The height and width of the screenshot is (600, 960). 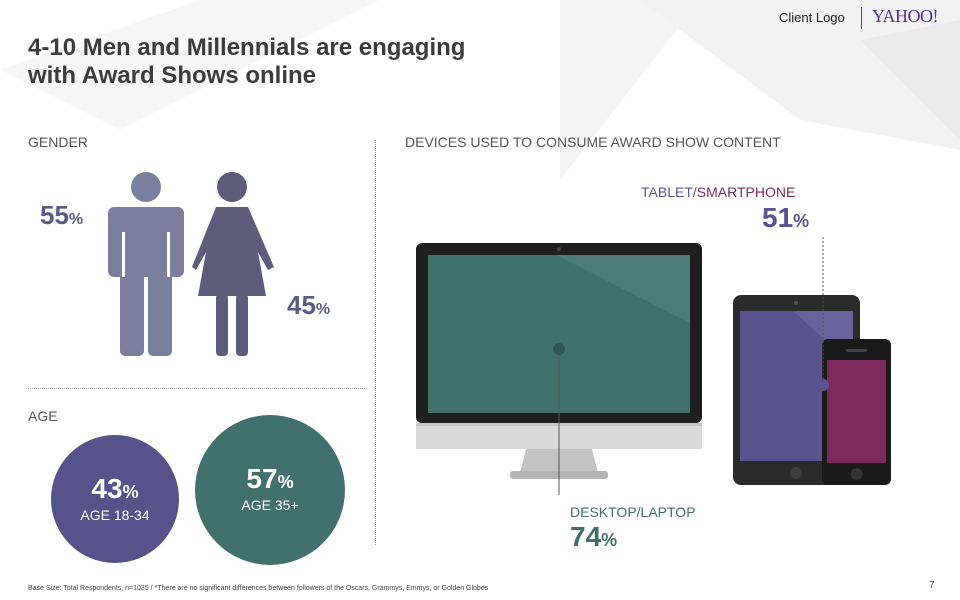 I want to click on male-percentage-sign: %, so click(x=76, y=219).